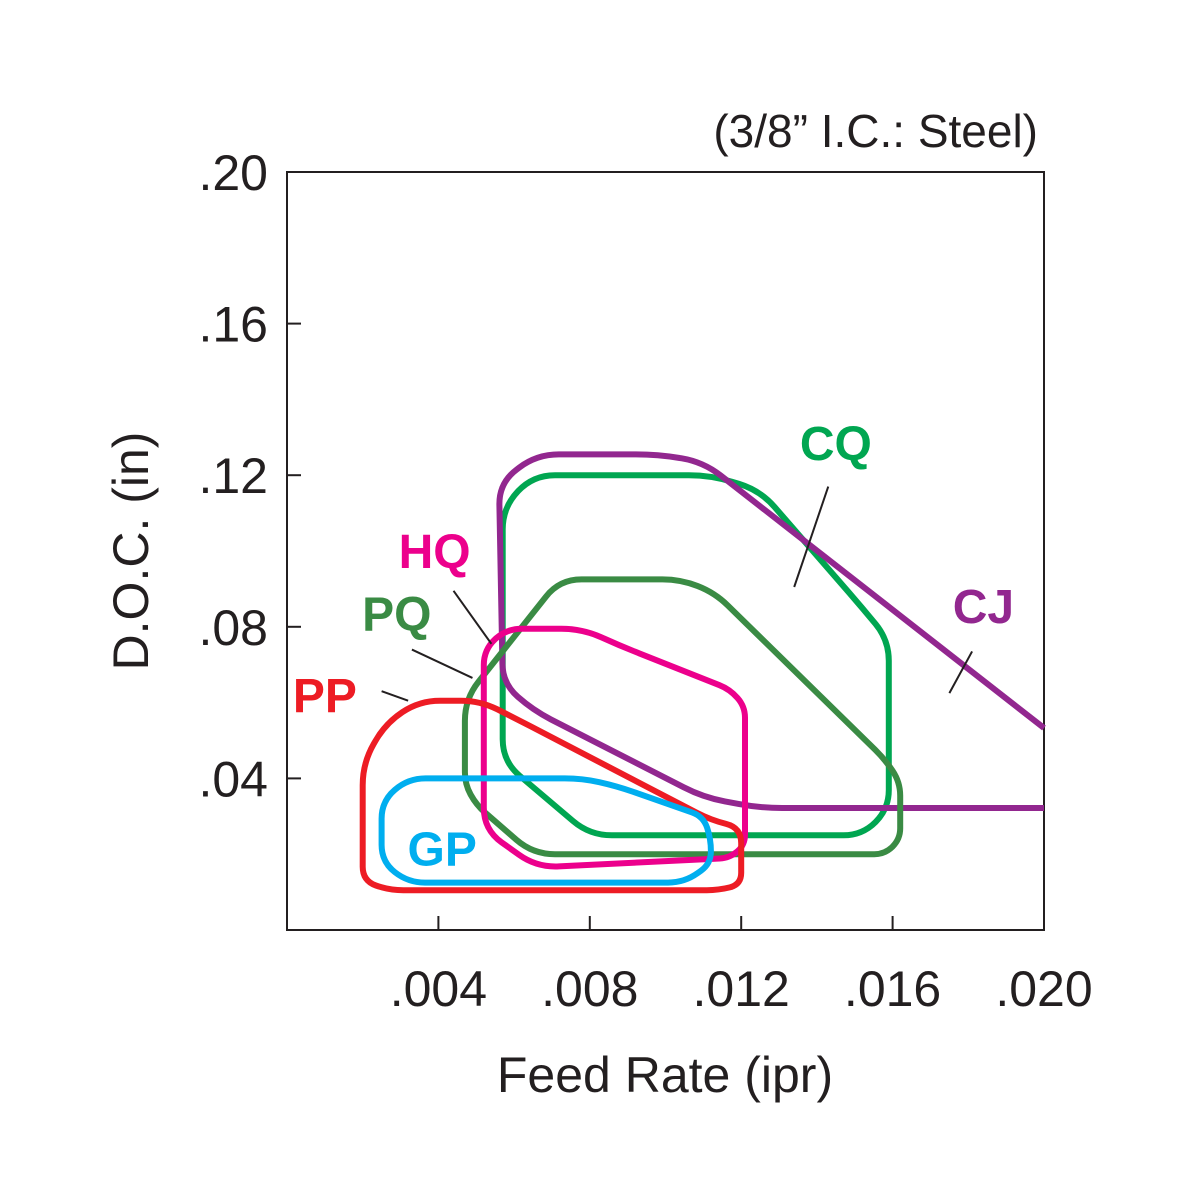 This screenshot has width=1200, height=1200. Describe the element at coordinates (875, 131) in the screenshot. I see `chart-subtitle: (3/8” I.C.: Steel)` at that location.